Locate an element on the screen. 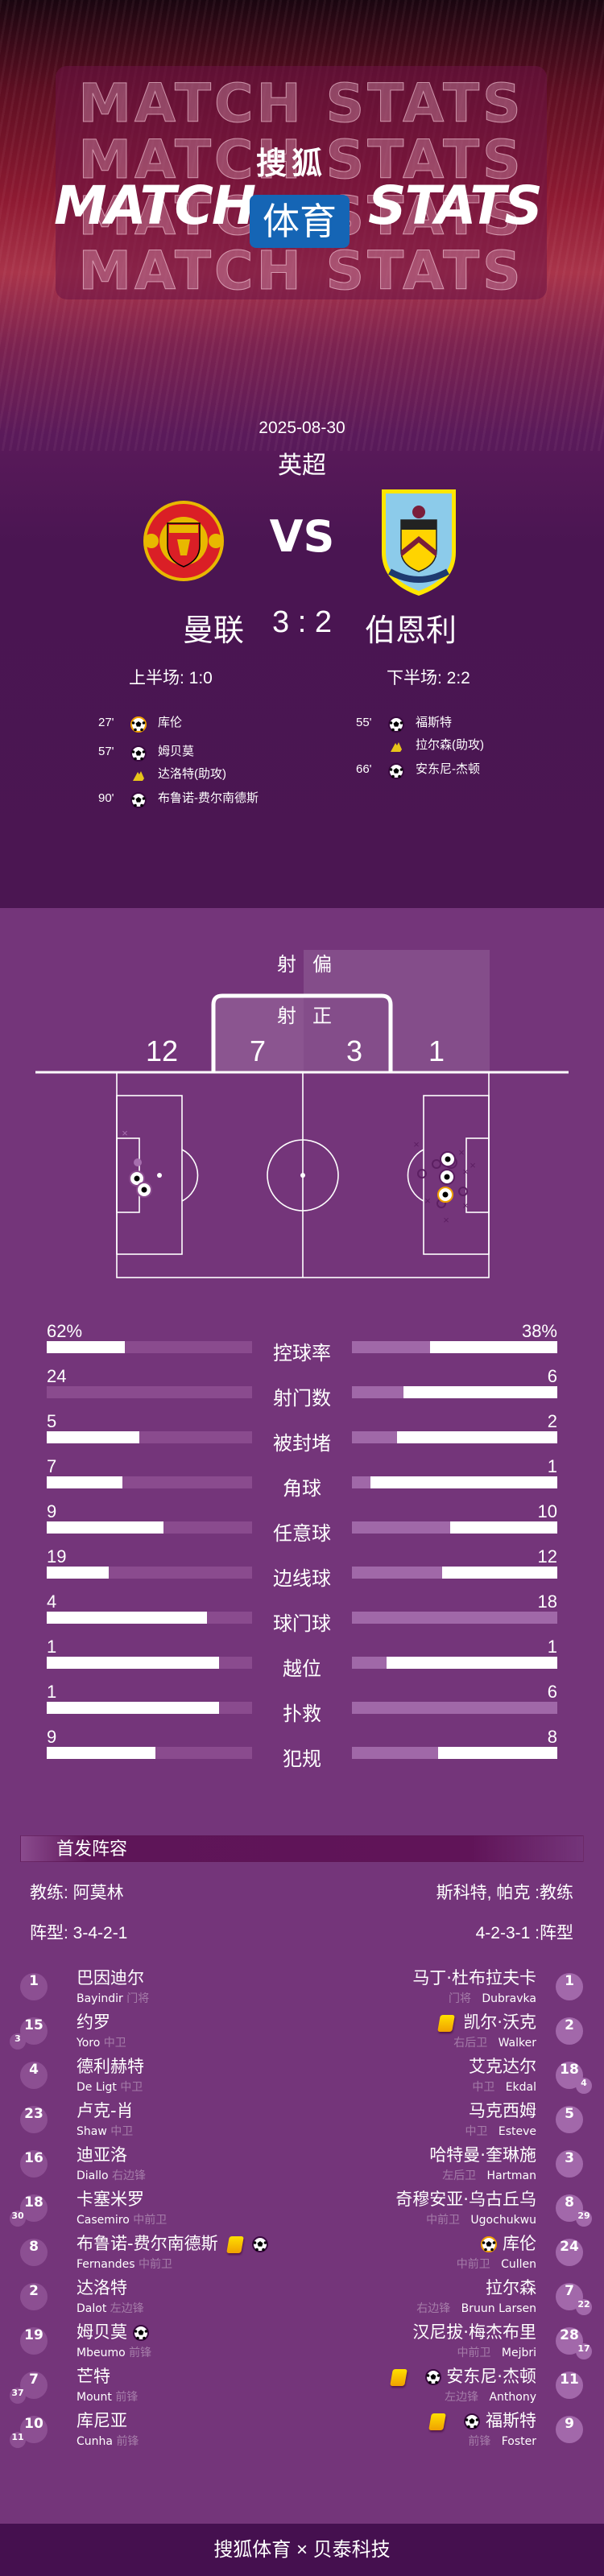  player-detail: 右边锋 Bruun Larsen is located at coordinates (476, 2308).